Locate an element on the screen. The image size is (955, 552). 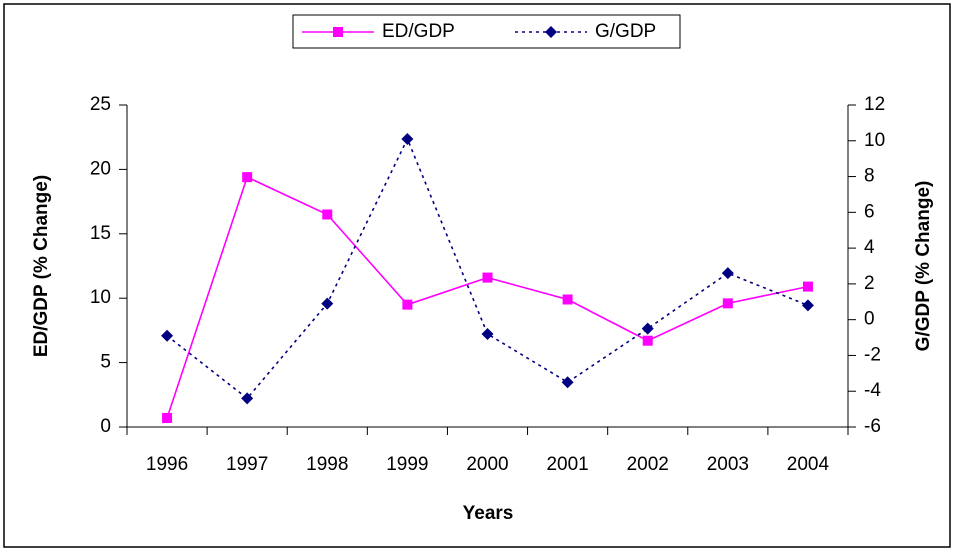
x-tick-label: 2000 is located at coordinates (487, 464).